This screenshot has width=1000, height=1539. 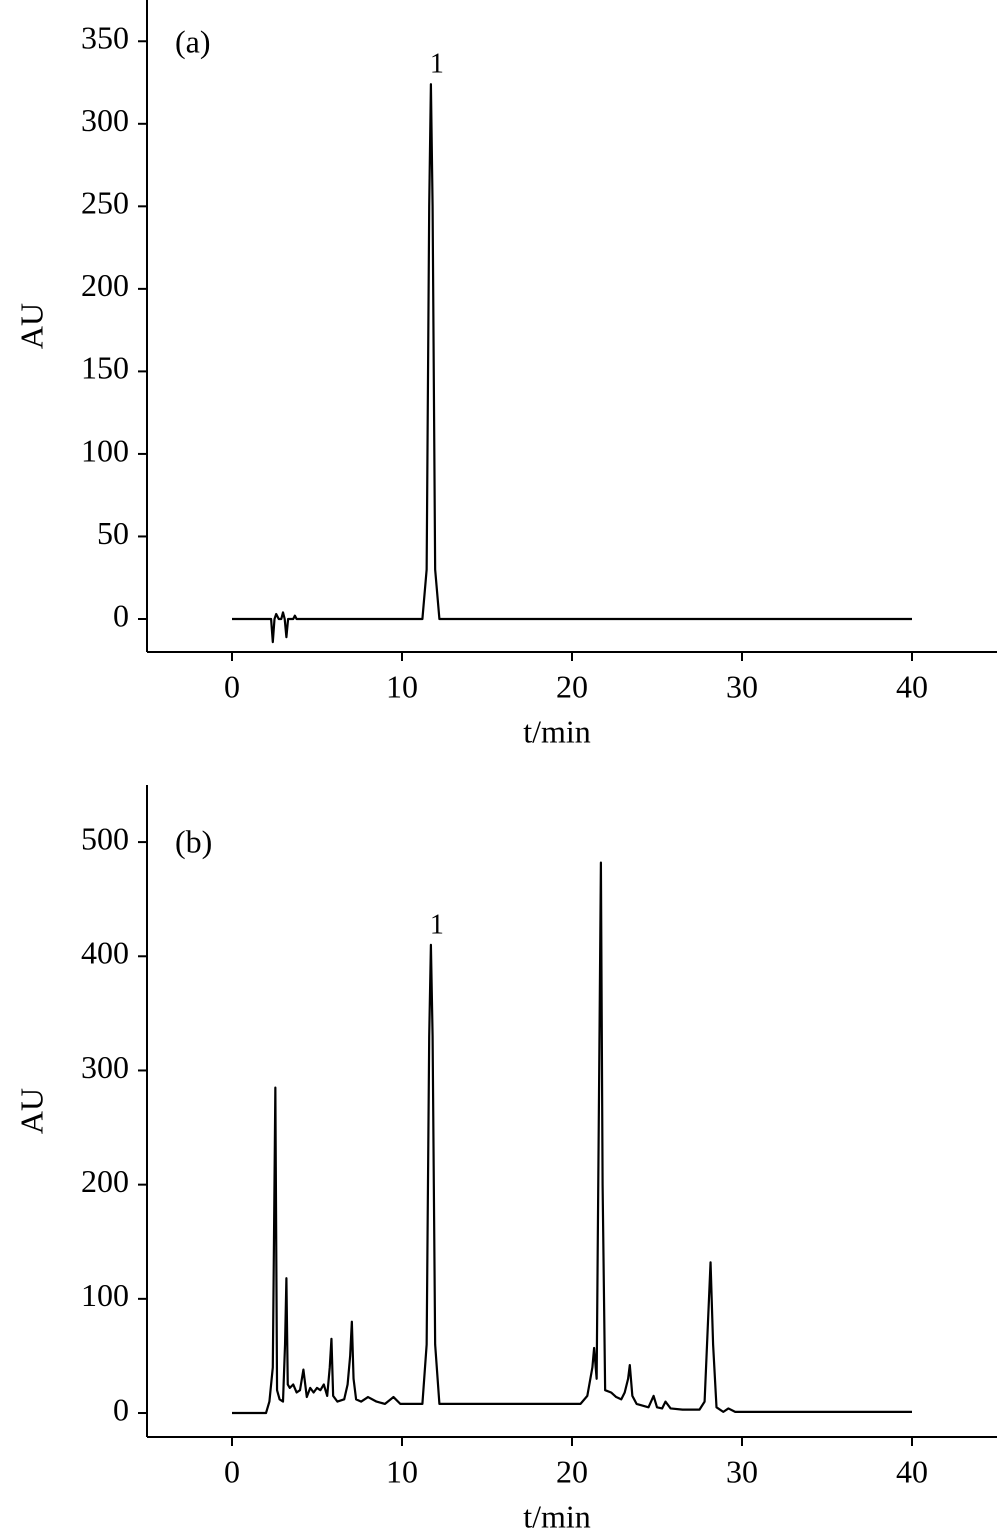 What do you see at coordinates (105, 368) in the screenshot?
I see `y-tick-label: 150` at bounding box center [105, 368].